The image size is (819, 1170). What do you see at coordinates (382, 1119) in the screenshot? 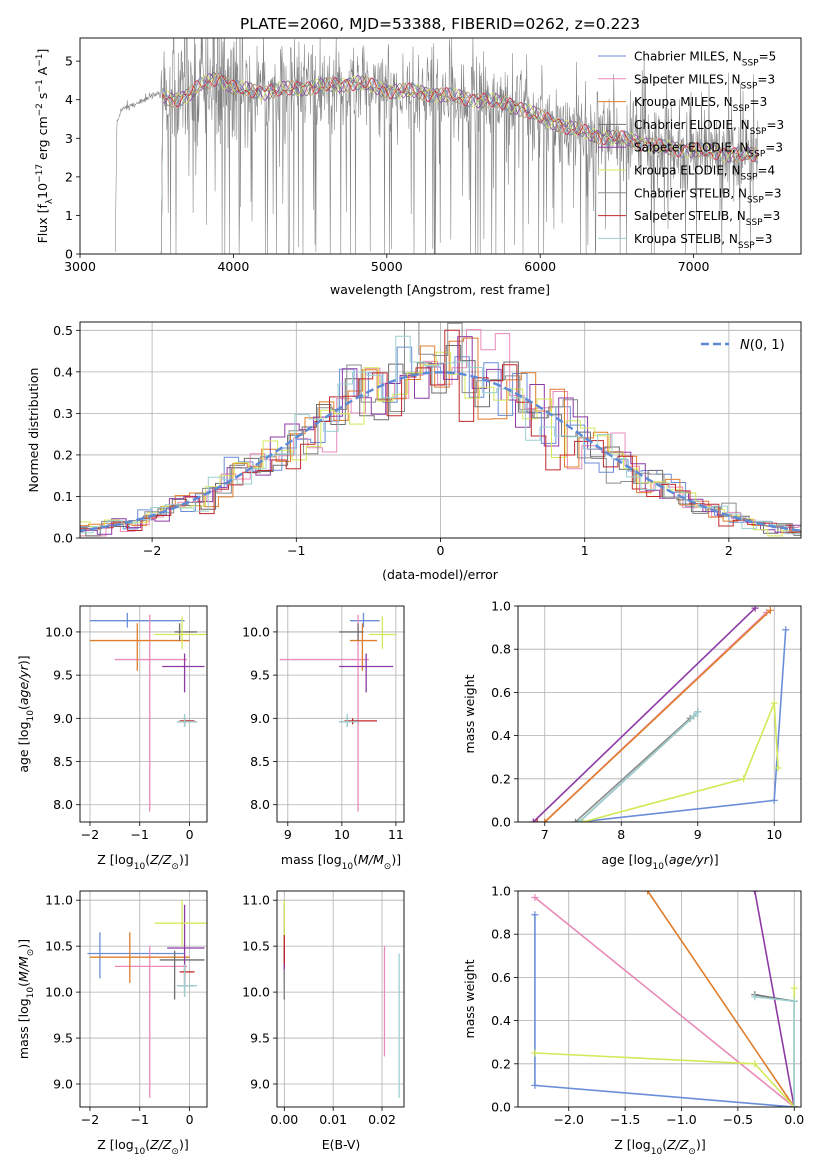
I see `x-tick-label: 0.02` at bounding box center [382, 1119].